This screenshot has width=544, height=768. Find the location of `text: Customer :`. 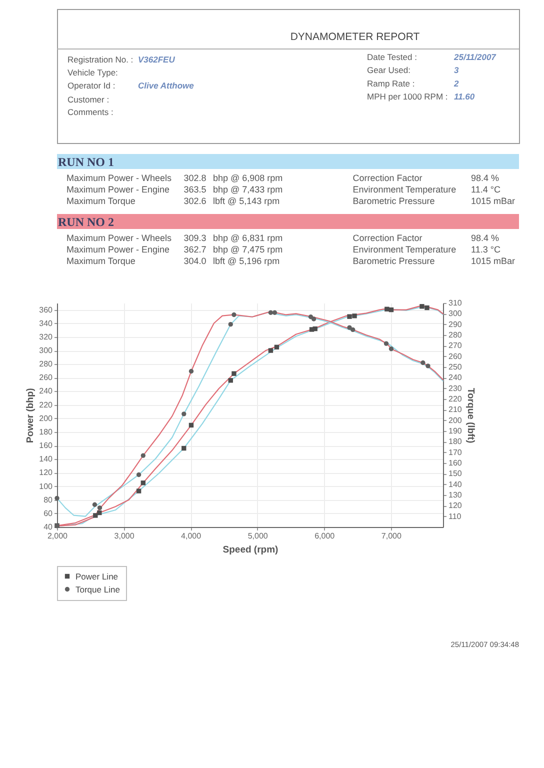

text: Customer : is located at coordinates (89, 99).